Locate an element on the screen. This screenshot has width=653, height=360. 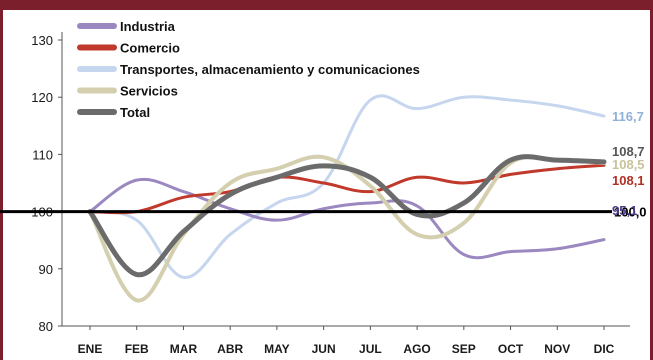
y-tick-label: 130 is located at coordinates (42, 40).